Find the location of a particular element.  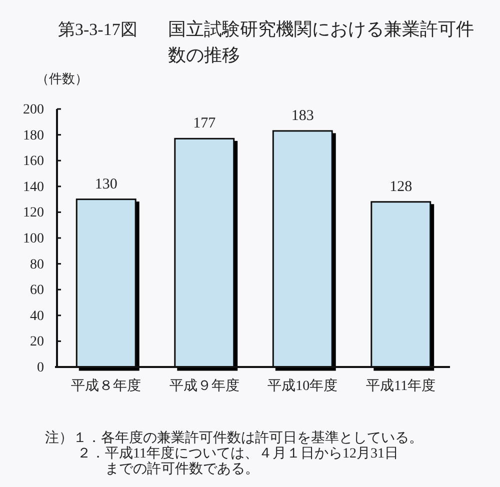

y-tick-label: 80 is located at coordinates (37, 264).